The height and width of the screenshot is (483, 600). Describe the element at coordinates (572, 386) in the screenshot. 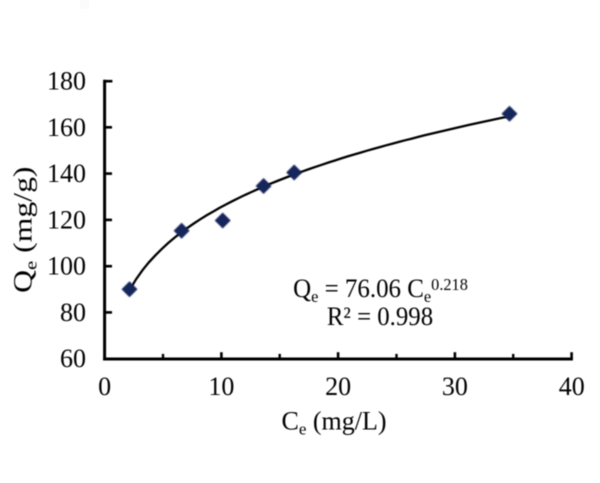

I see `svg-text: 40` at that location.